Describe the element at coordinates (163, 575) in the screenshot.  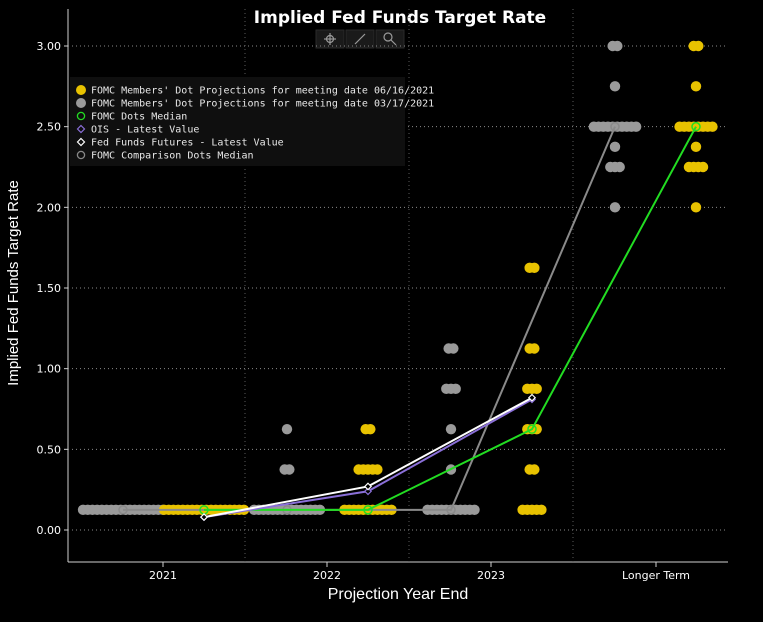
I see `x-tick-label: 2021` at that location.